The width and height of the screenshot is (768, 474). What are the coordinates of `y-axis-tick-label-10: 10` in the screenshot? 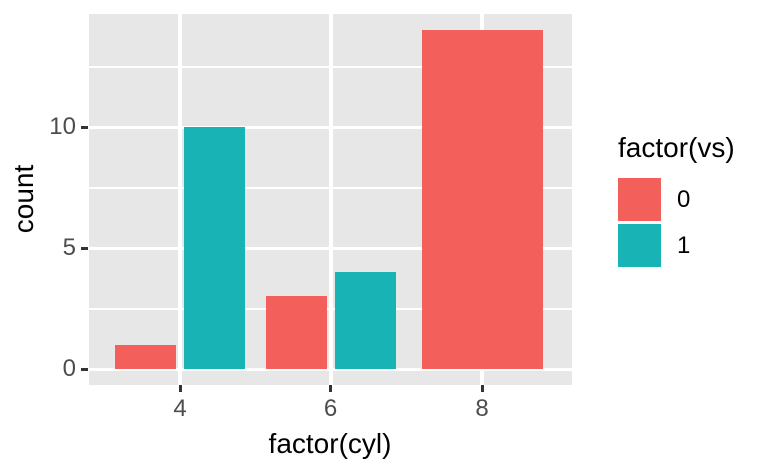 It's located at (62, 126).